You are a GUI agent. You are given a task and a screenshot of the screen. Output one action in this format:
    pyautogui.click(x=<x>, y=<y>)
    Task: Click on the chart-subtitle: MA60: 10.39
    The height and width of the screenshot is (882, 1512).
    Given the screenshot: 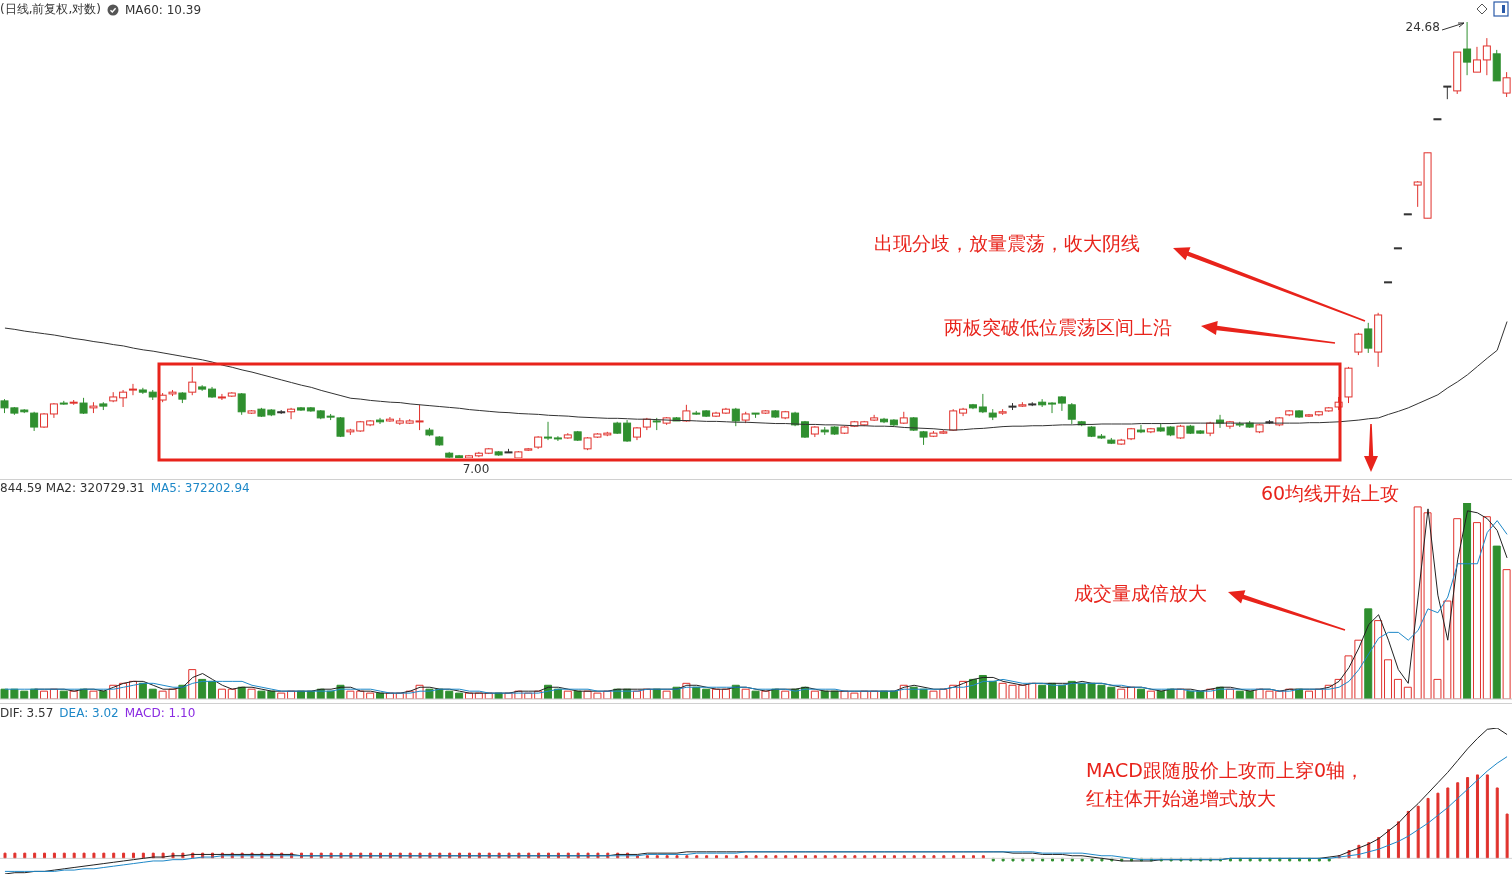 What is the action you would take?
    pyautogui.click(x=163, y=9)
    